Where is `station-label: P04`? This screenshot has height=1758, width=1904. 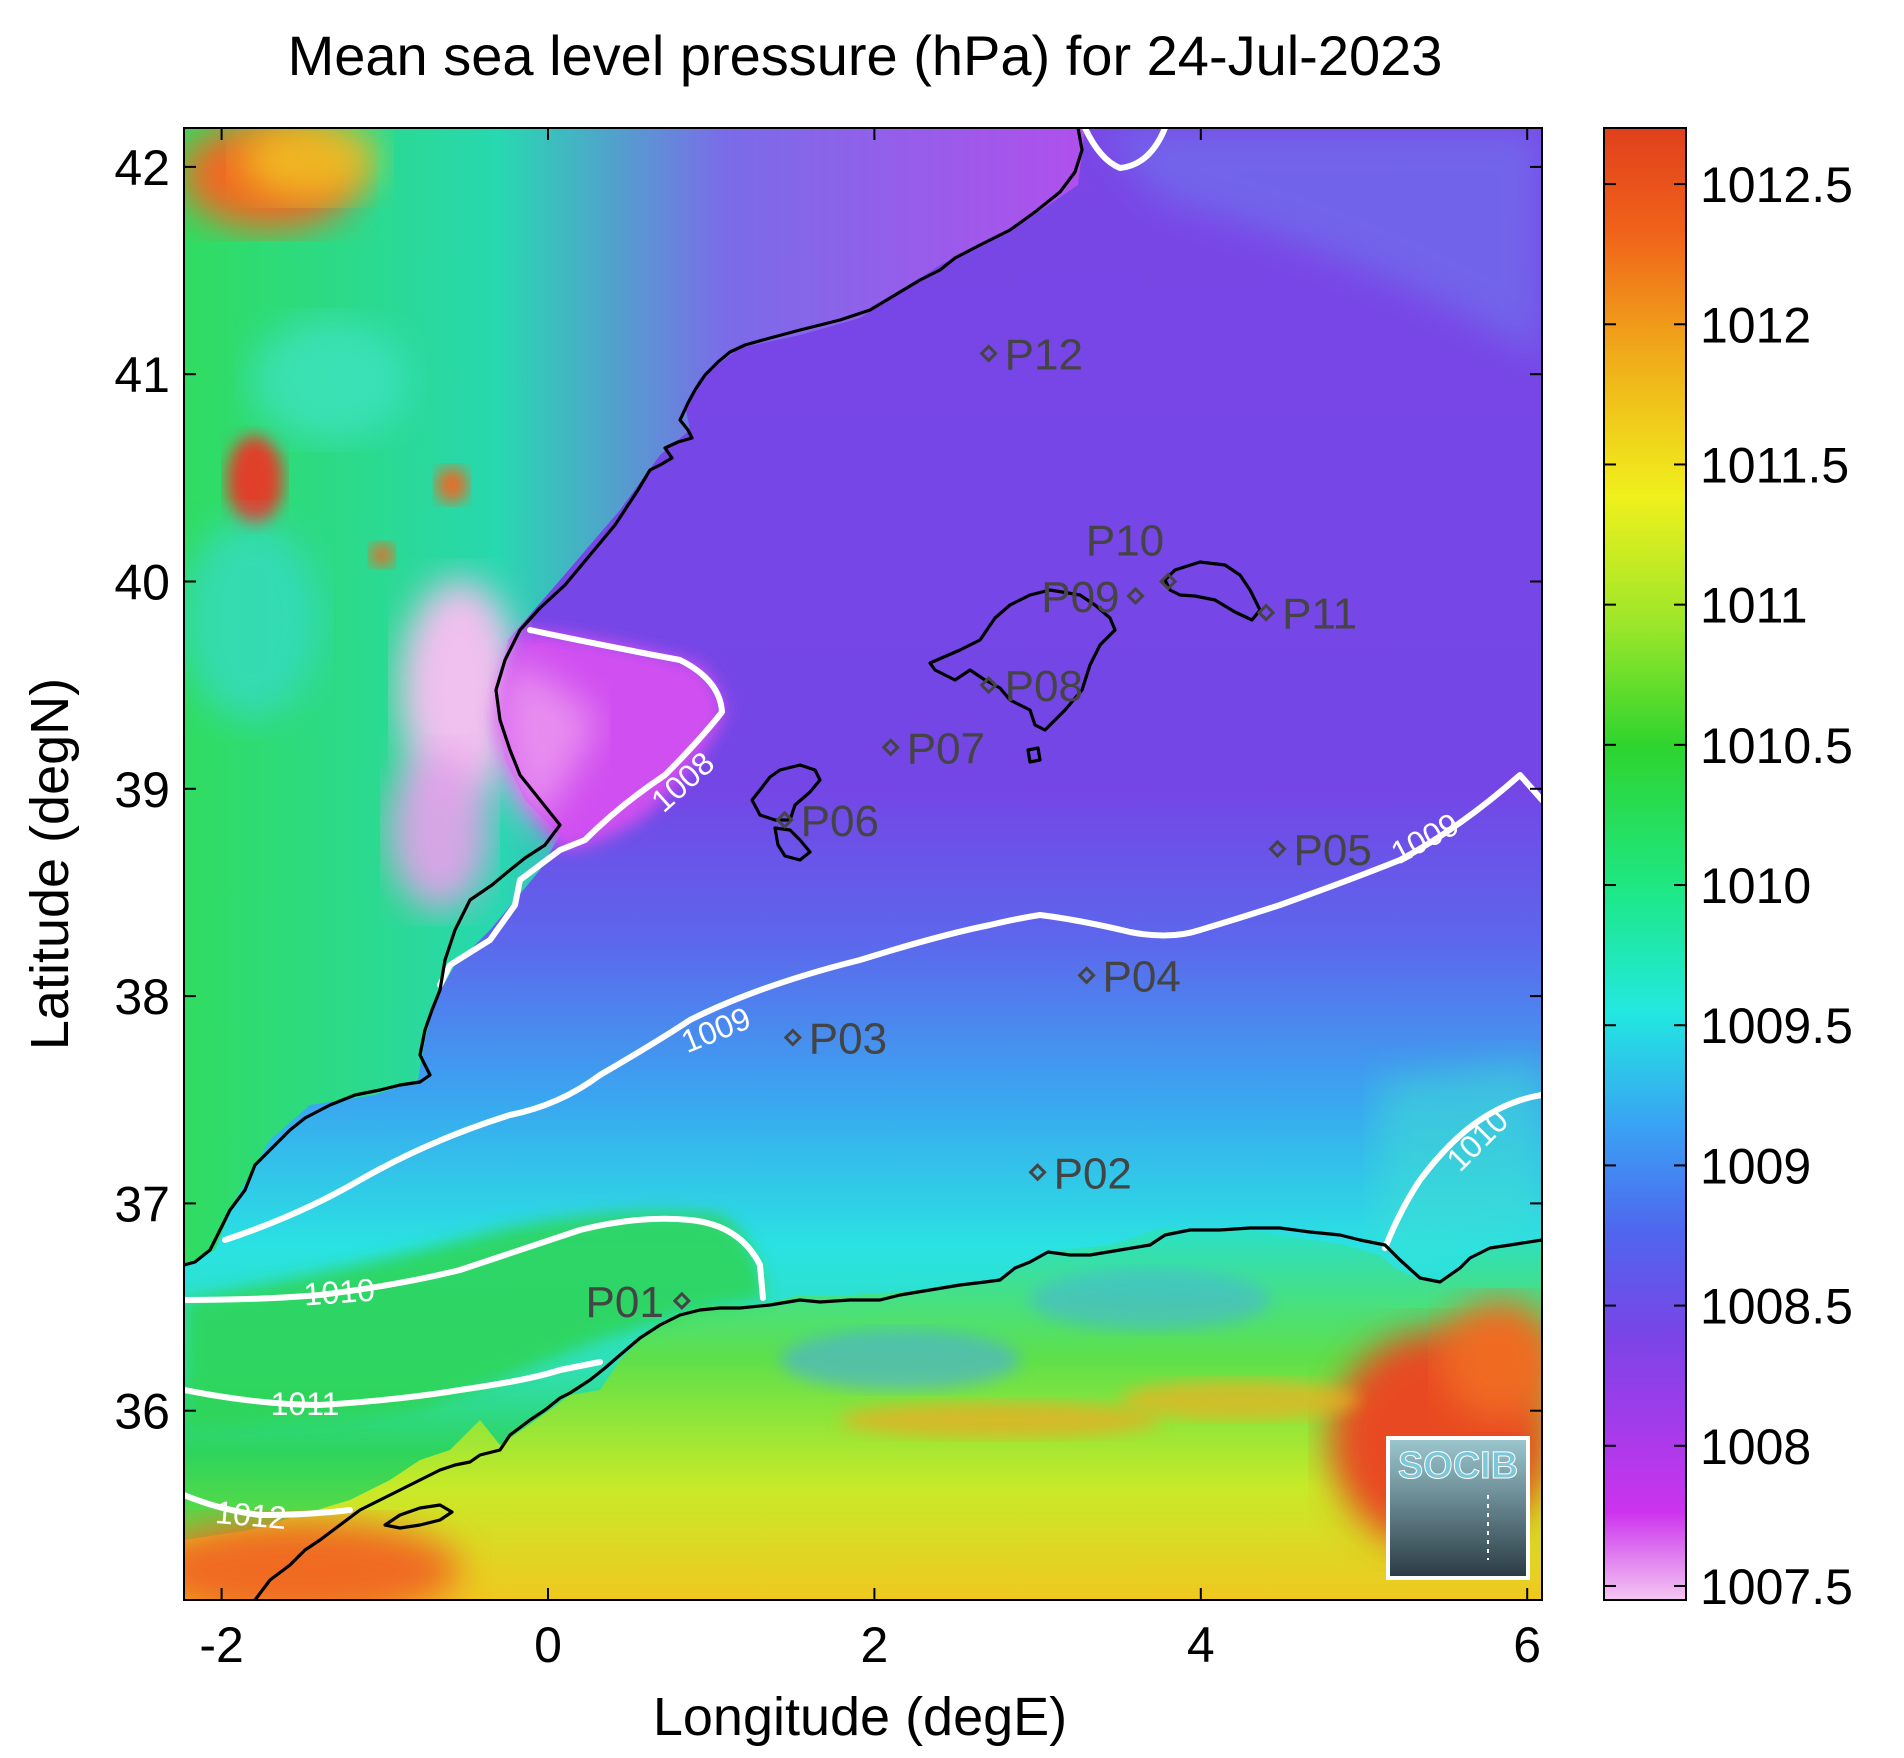 station-label: P04 is located at coordinates (1142, 976).